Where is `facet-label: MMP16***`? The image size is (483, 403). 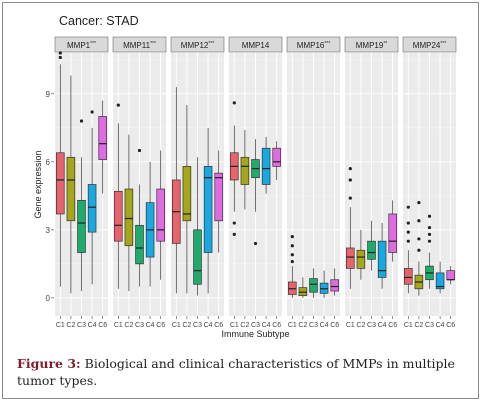
facet-label: MMP16*** is located at coordinates (313, 45).